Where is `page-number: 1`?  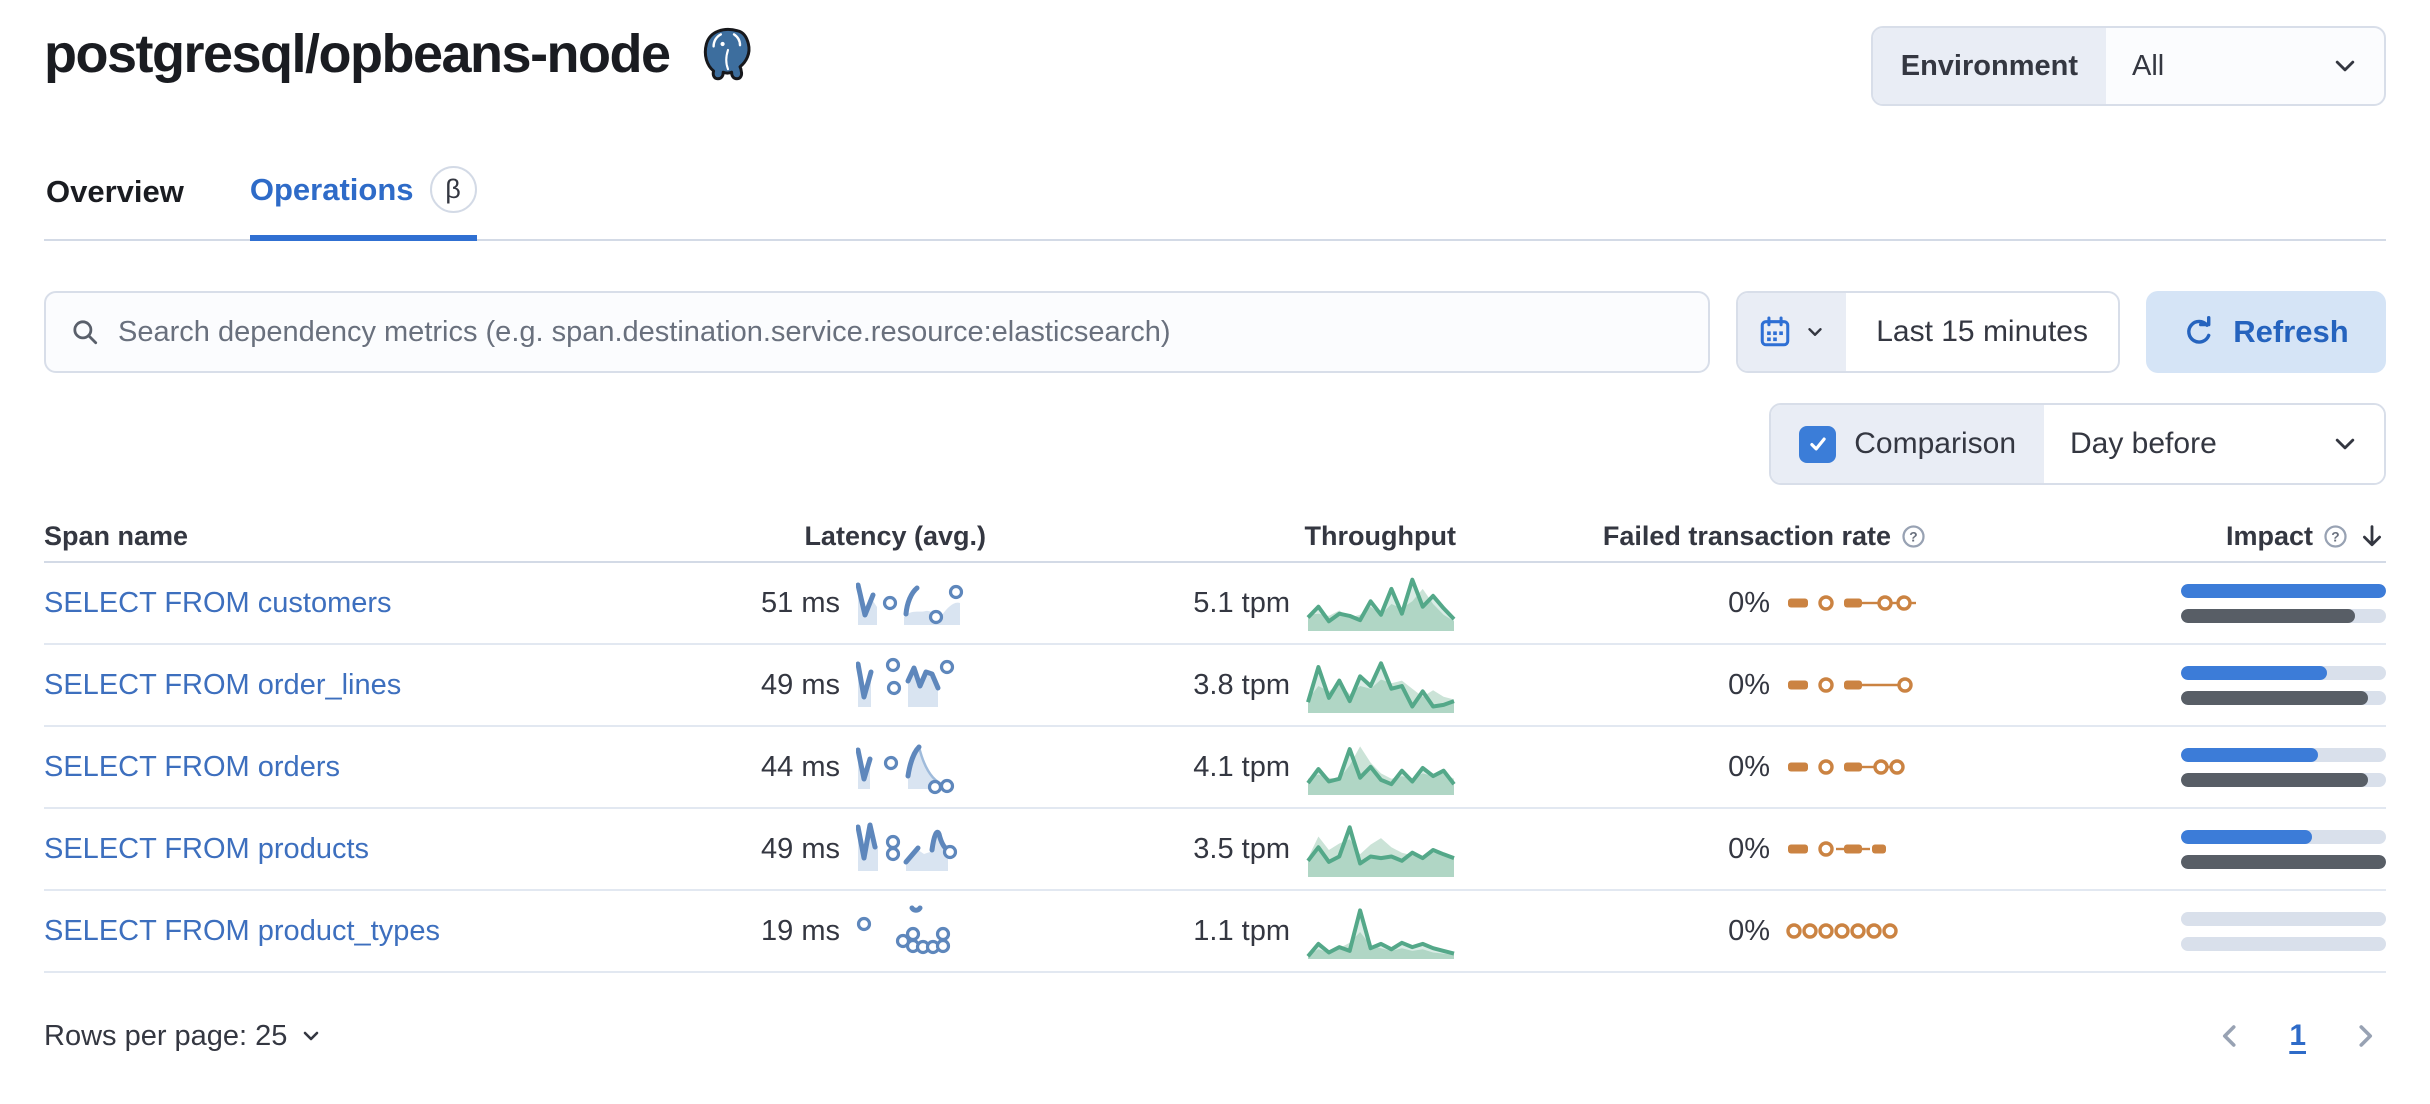 page-number: 1 is located at coordinates (2297, 1035).